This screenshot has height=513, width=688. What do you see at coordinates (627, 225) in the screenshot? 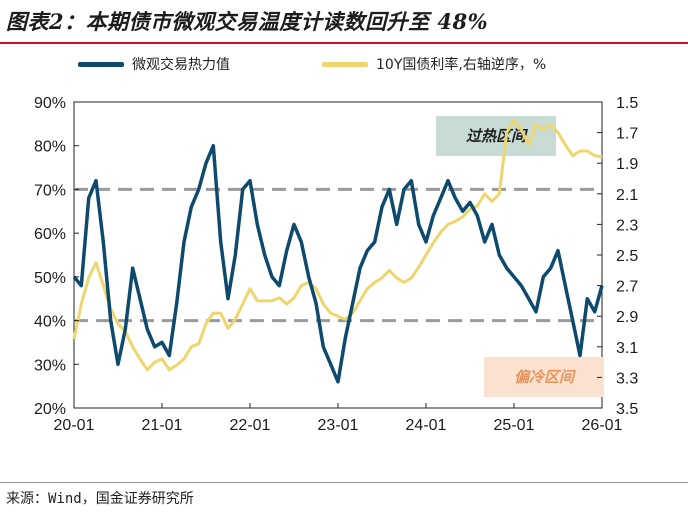
I see `y-right-tick-label: 2.3` at bounding box center [627, 225].